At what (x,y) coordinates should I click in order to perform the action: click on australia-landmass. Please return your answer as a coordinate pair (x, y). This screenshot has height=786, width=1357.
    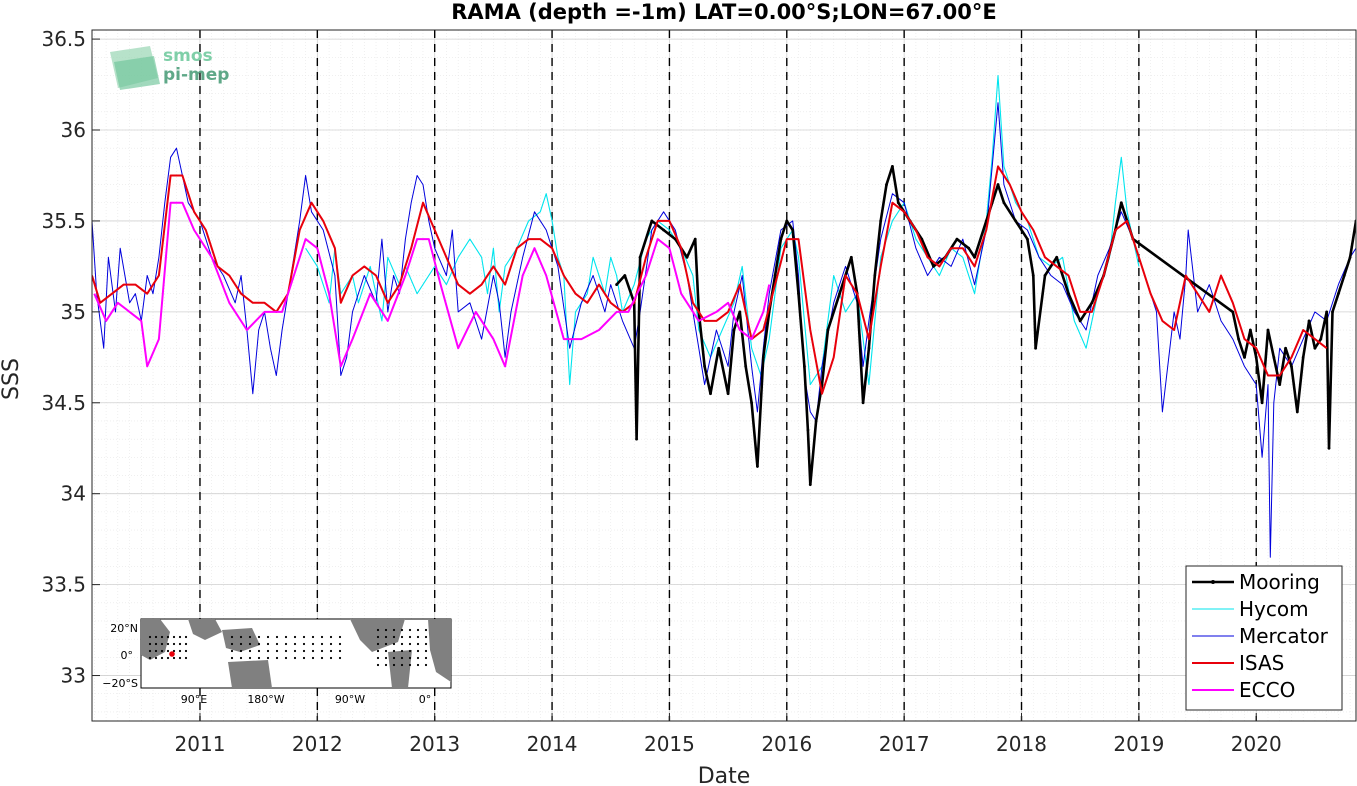
    Looking at the image, I should click on (250, 674).